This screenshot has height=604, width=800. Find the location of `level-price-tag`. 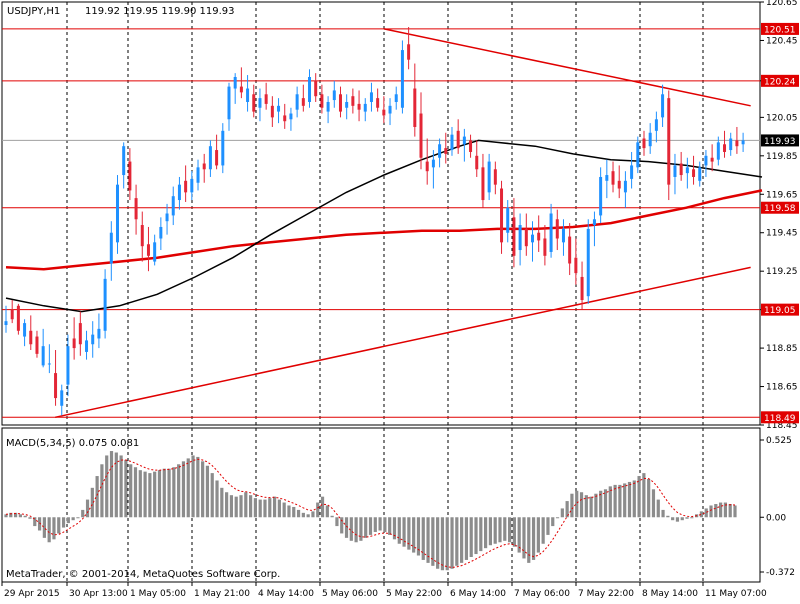

level-price-tag is located at coordinates (780, 417).